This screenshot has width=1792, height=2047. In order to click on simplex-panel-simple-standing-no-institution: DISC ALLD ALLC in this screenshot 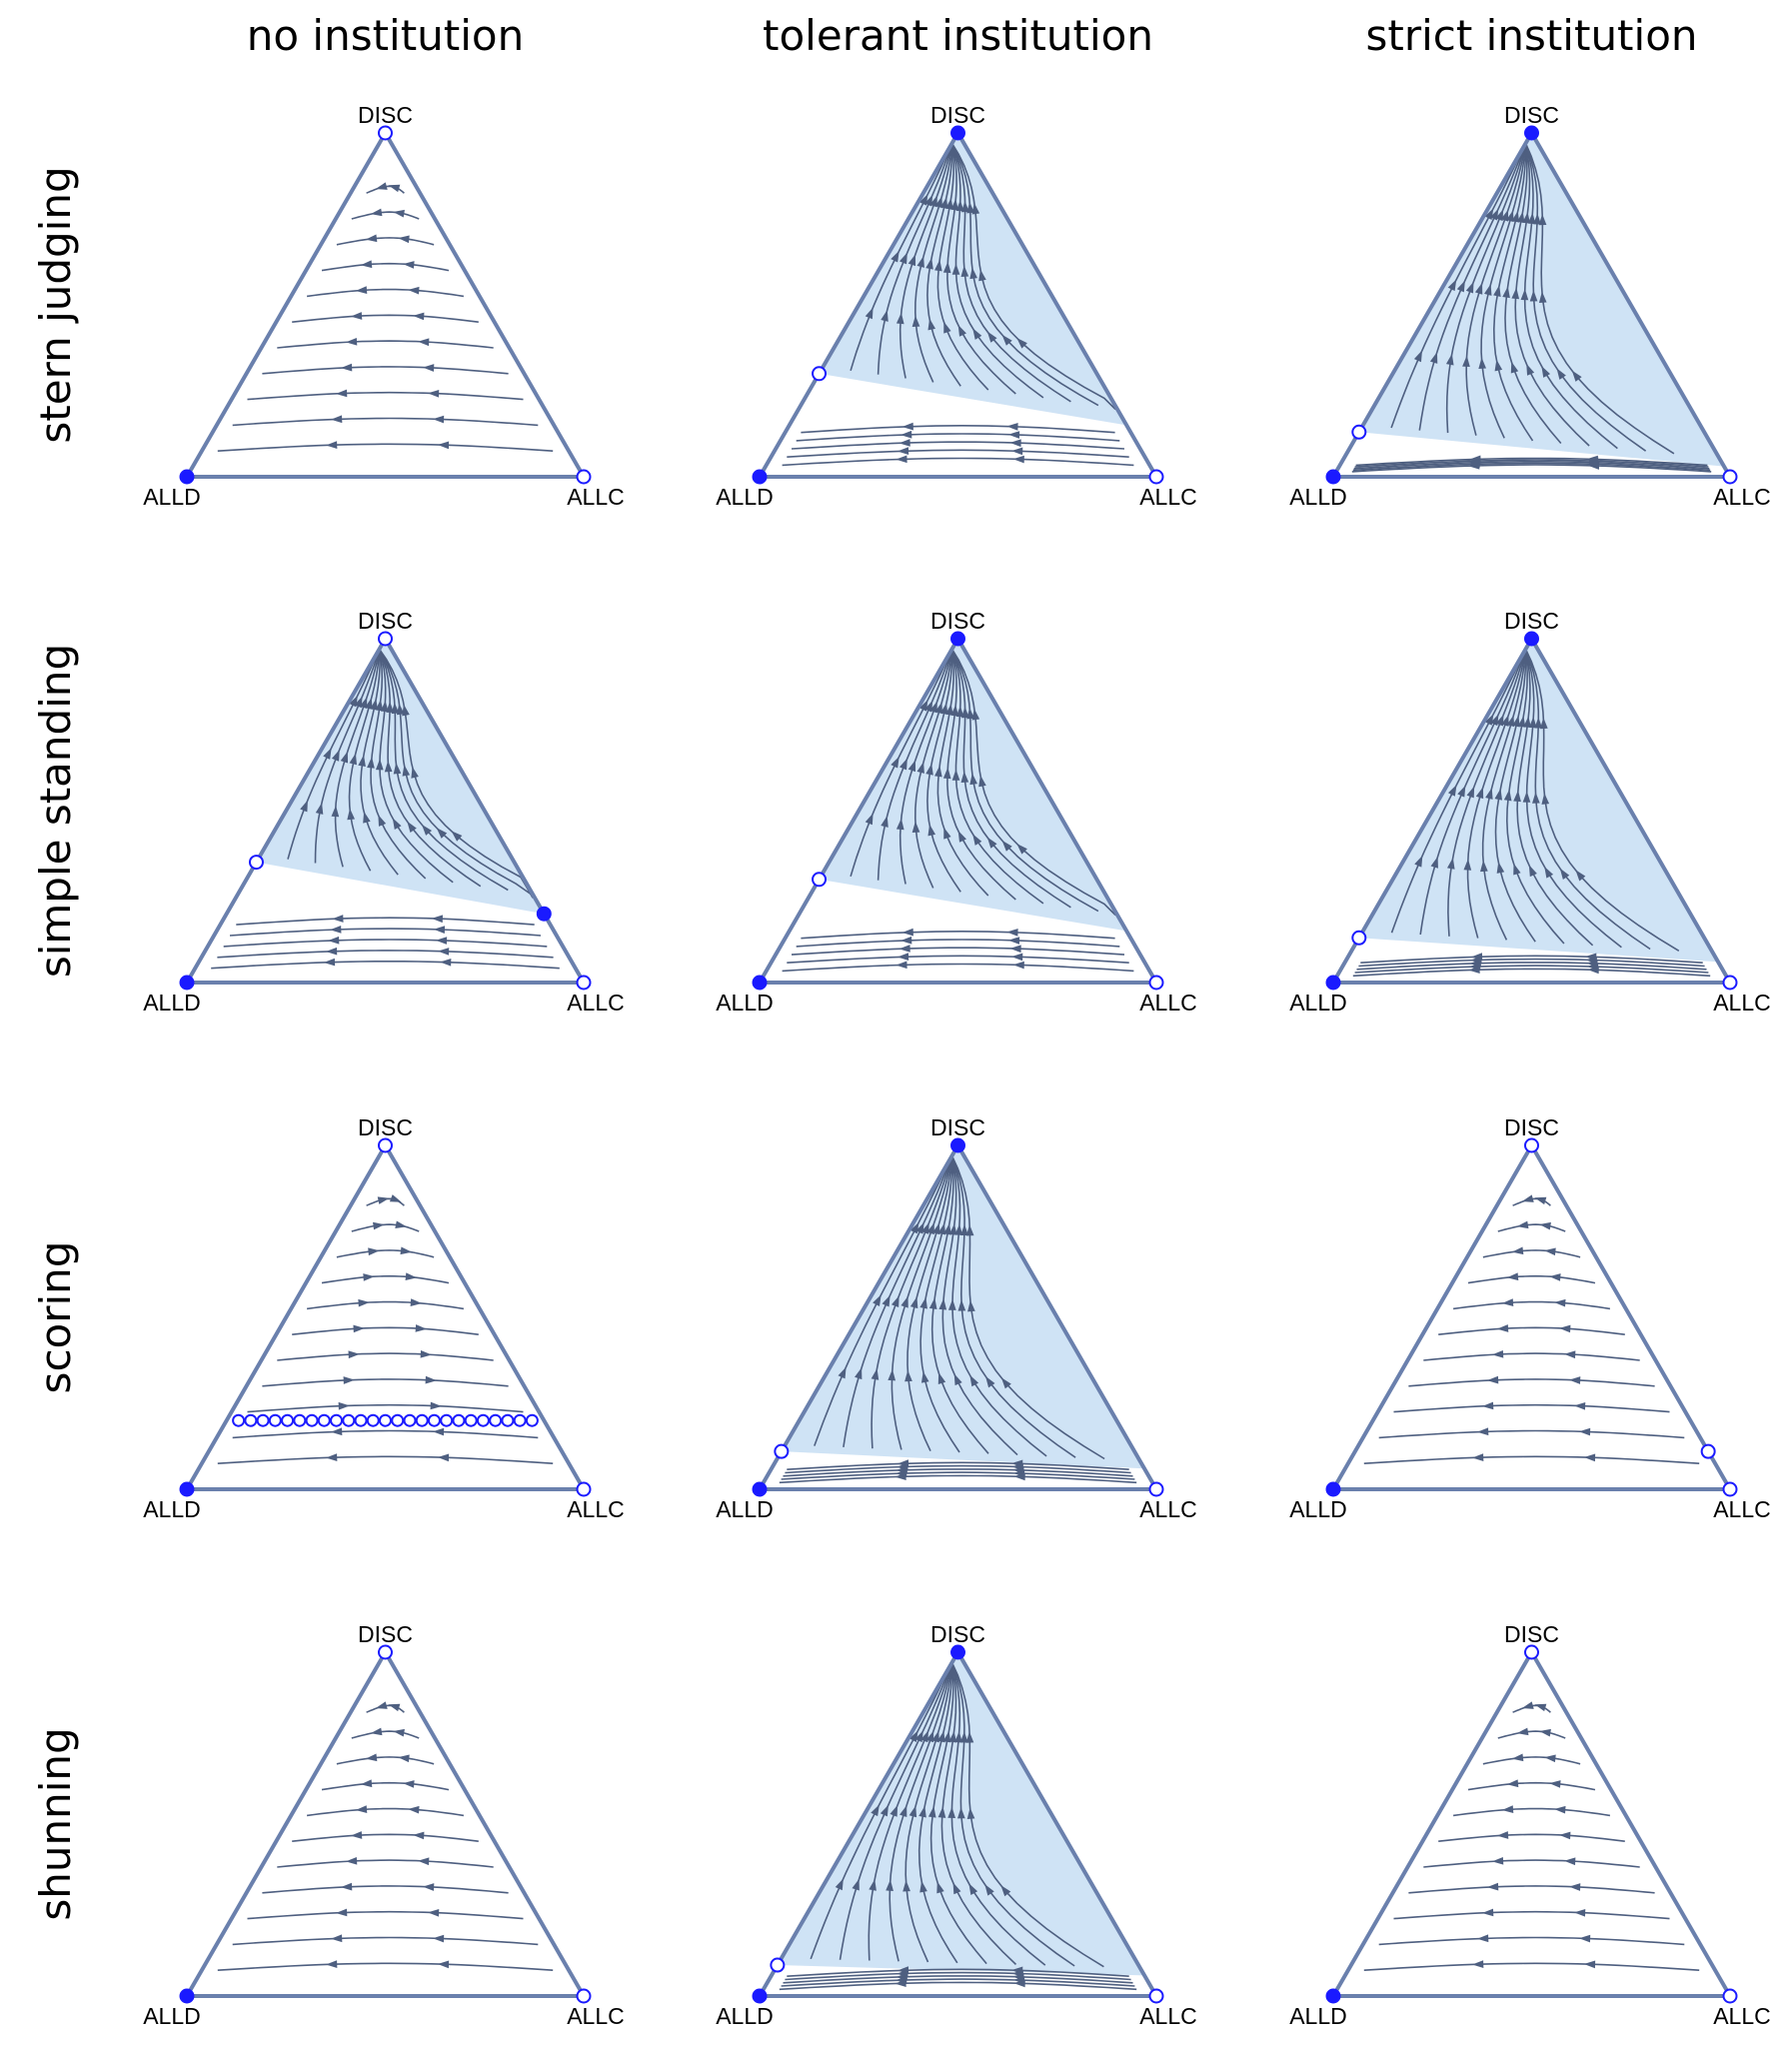, I will do `click(384, 812)`.